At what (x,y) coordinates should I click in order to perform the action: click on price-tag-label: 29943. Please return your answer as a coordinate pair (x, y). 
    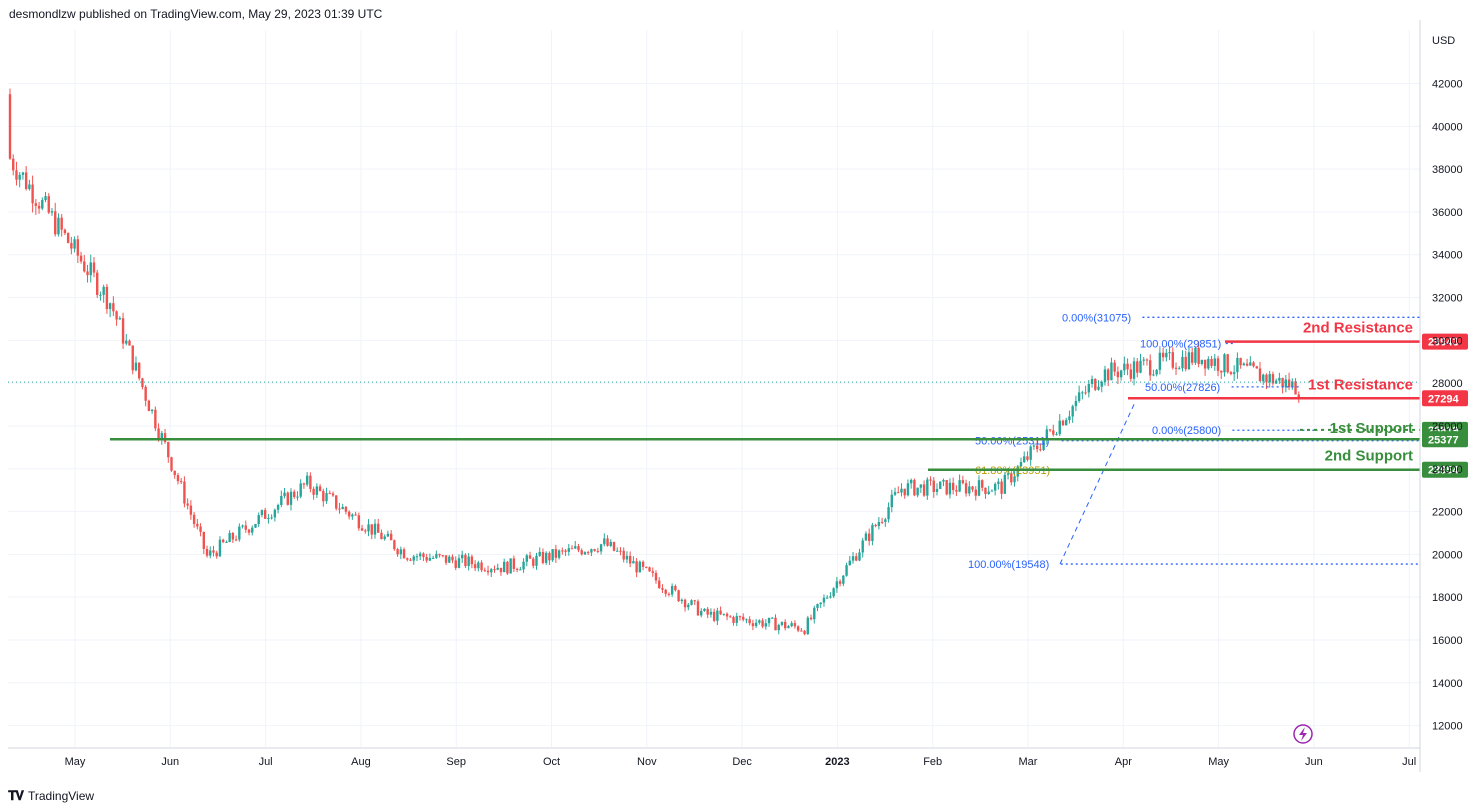
    Looking at the image, I should click on (1443, 343).